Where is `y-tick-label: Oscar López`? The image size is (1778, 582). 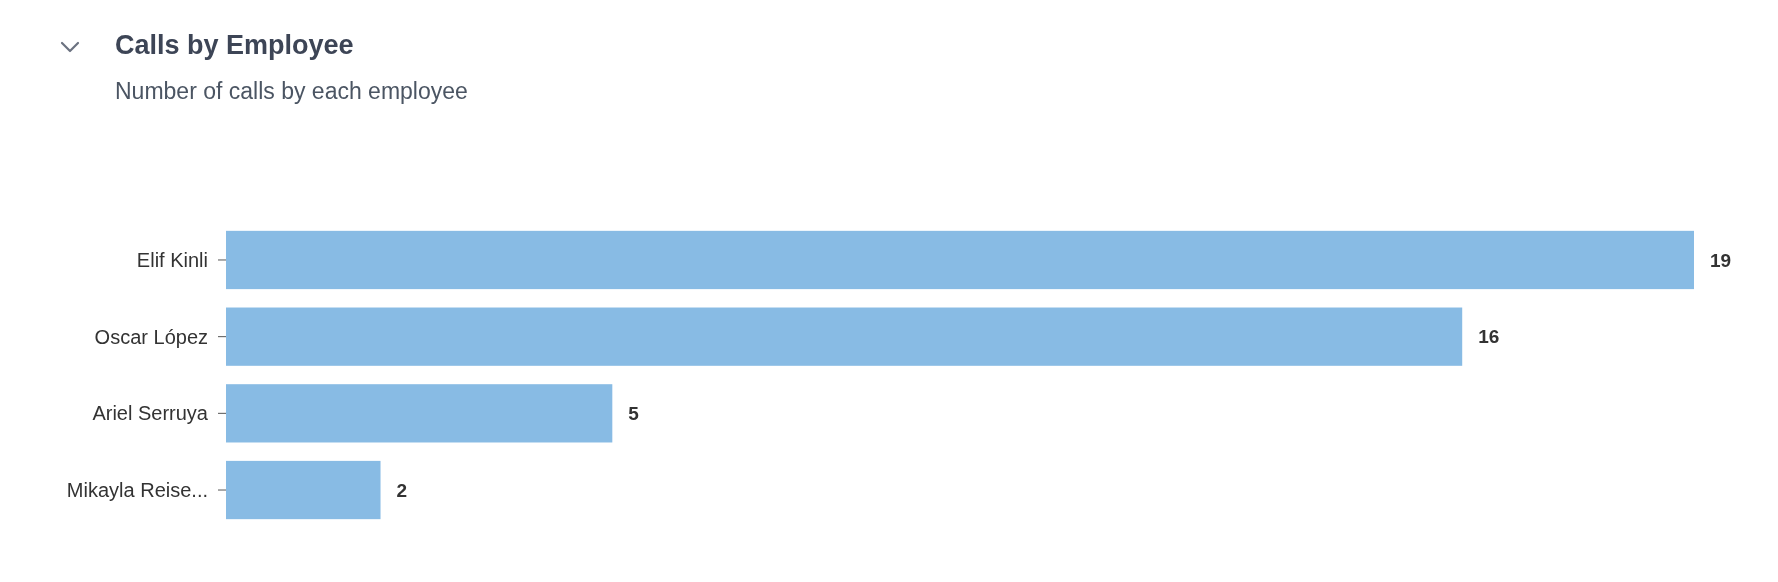
y-tick-label: Oscar López is located at coordinates (151, 336).